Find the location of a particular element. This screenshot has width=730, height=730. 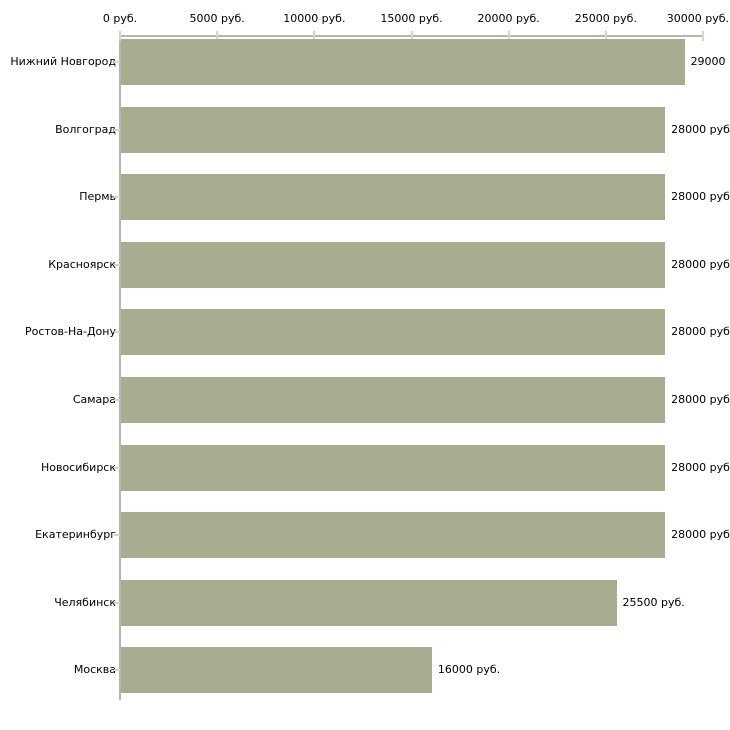

value-label: 29000 руб. is located at coordinates (710, 61).